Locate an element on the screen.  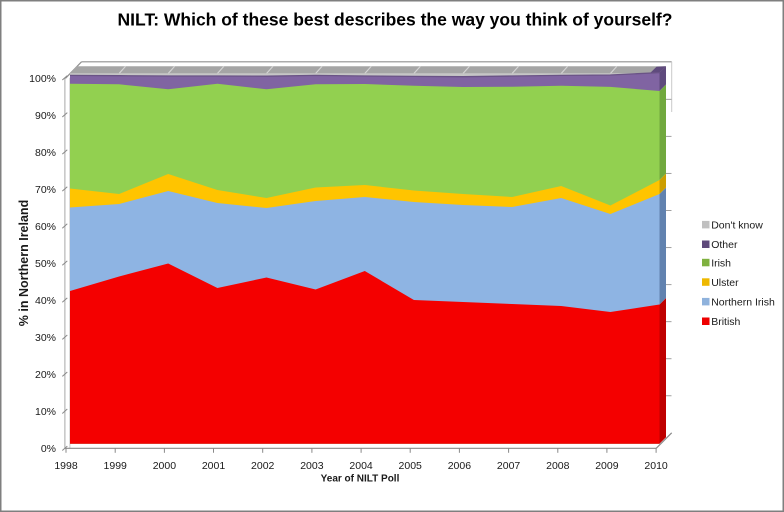
svg-text: British is located at coordinates (725, 322).